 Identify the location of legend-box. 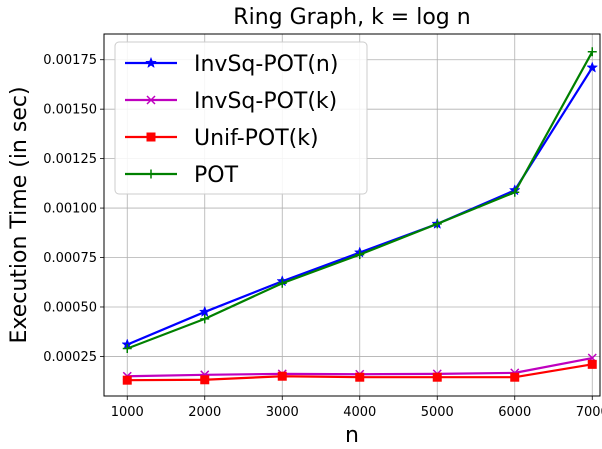
(241, 118).